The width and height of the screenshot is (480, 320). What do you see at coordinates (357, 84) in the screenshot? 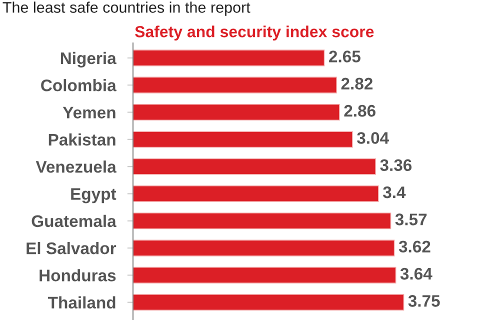
I see `data-label: 2.82` at bounding box center [357, 84].